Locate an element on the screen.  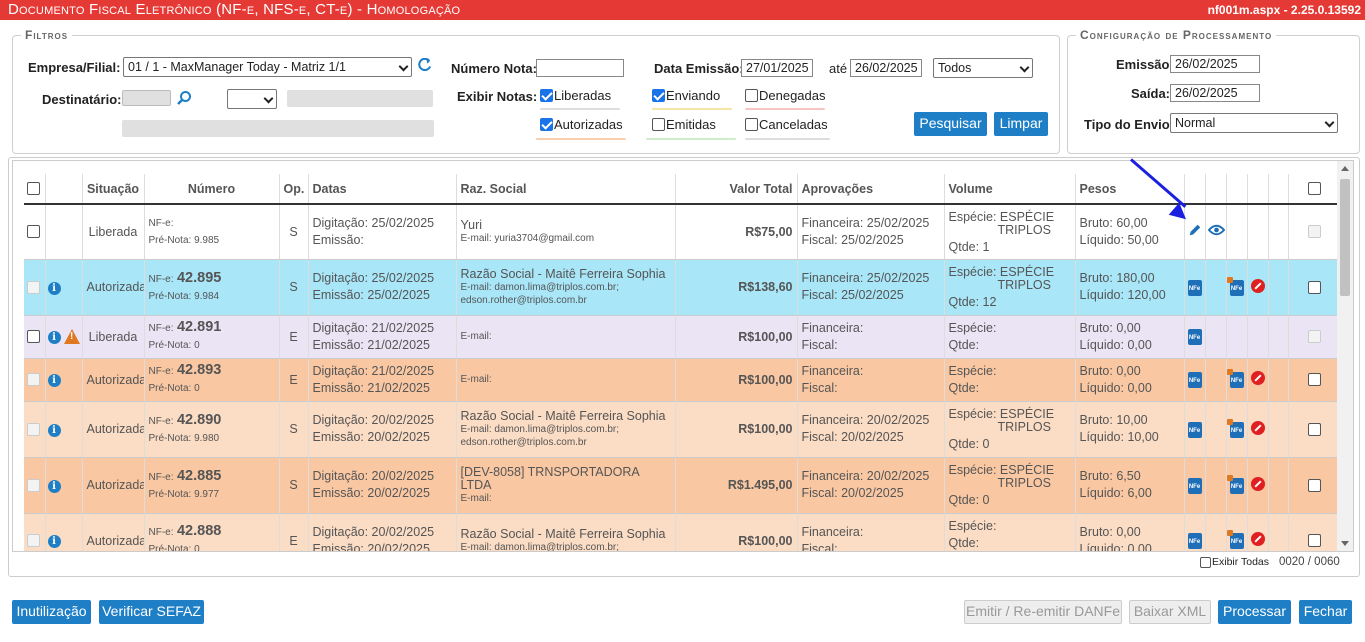
tipo-envio-select: Normal is located at coordinates (1254, 123).